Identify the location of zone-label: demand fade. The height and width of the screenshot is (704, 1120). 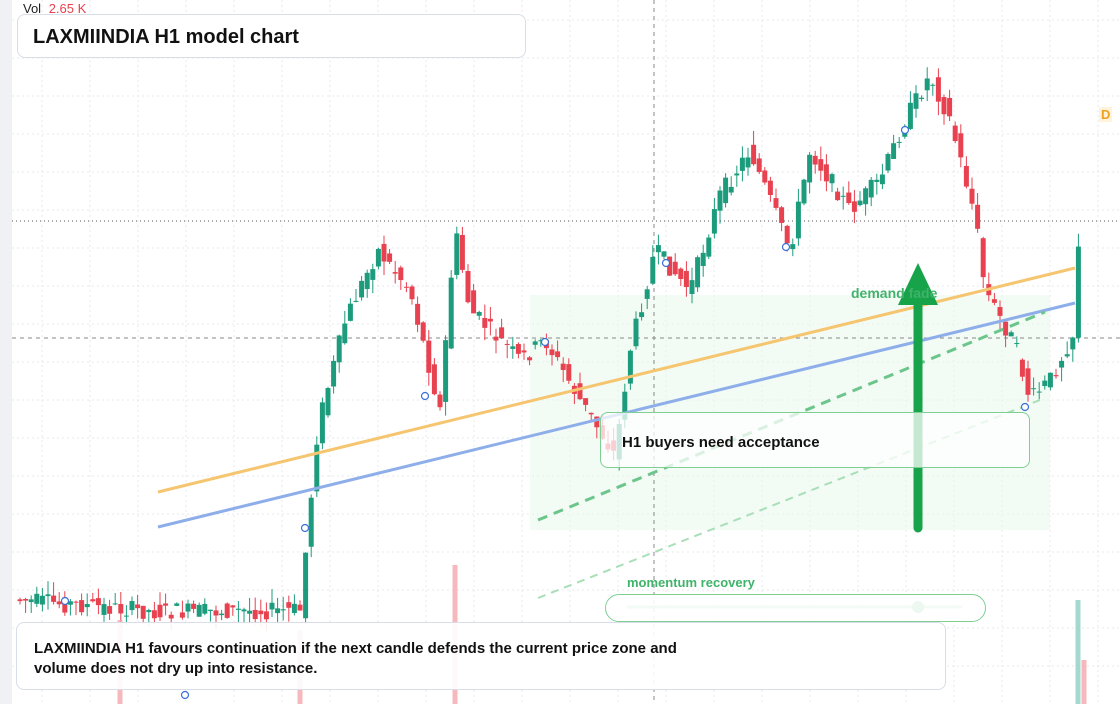
(894, 293).